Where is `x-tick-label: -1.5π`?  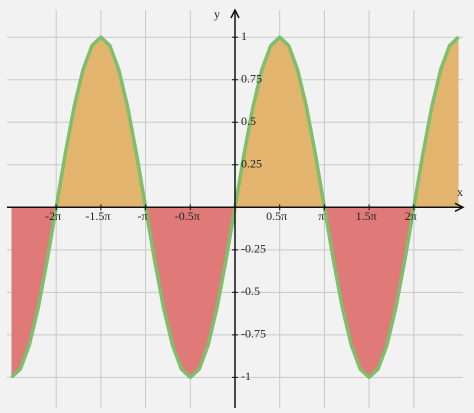 x-tick-label: -1.5π is located at coordinates (97, 216).